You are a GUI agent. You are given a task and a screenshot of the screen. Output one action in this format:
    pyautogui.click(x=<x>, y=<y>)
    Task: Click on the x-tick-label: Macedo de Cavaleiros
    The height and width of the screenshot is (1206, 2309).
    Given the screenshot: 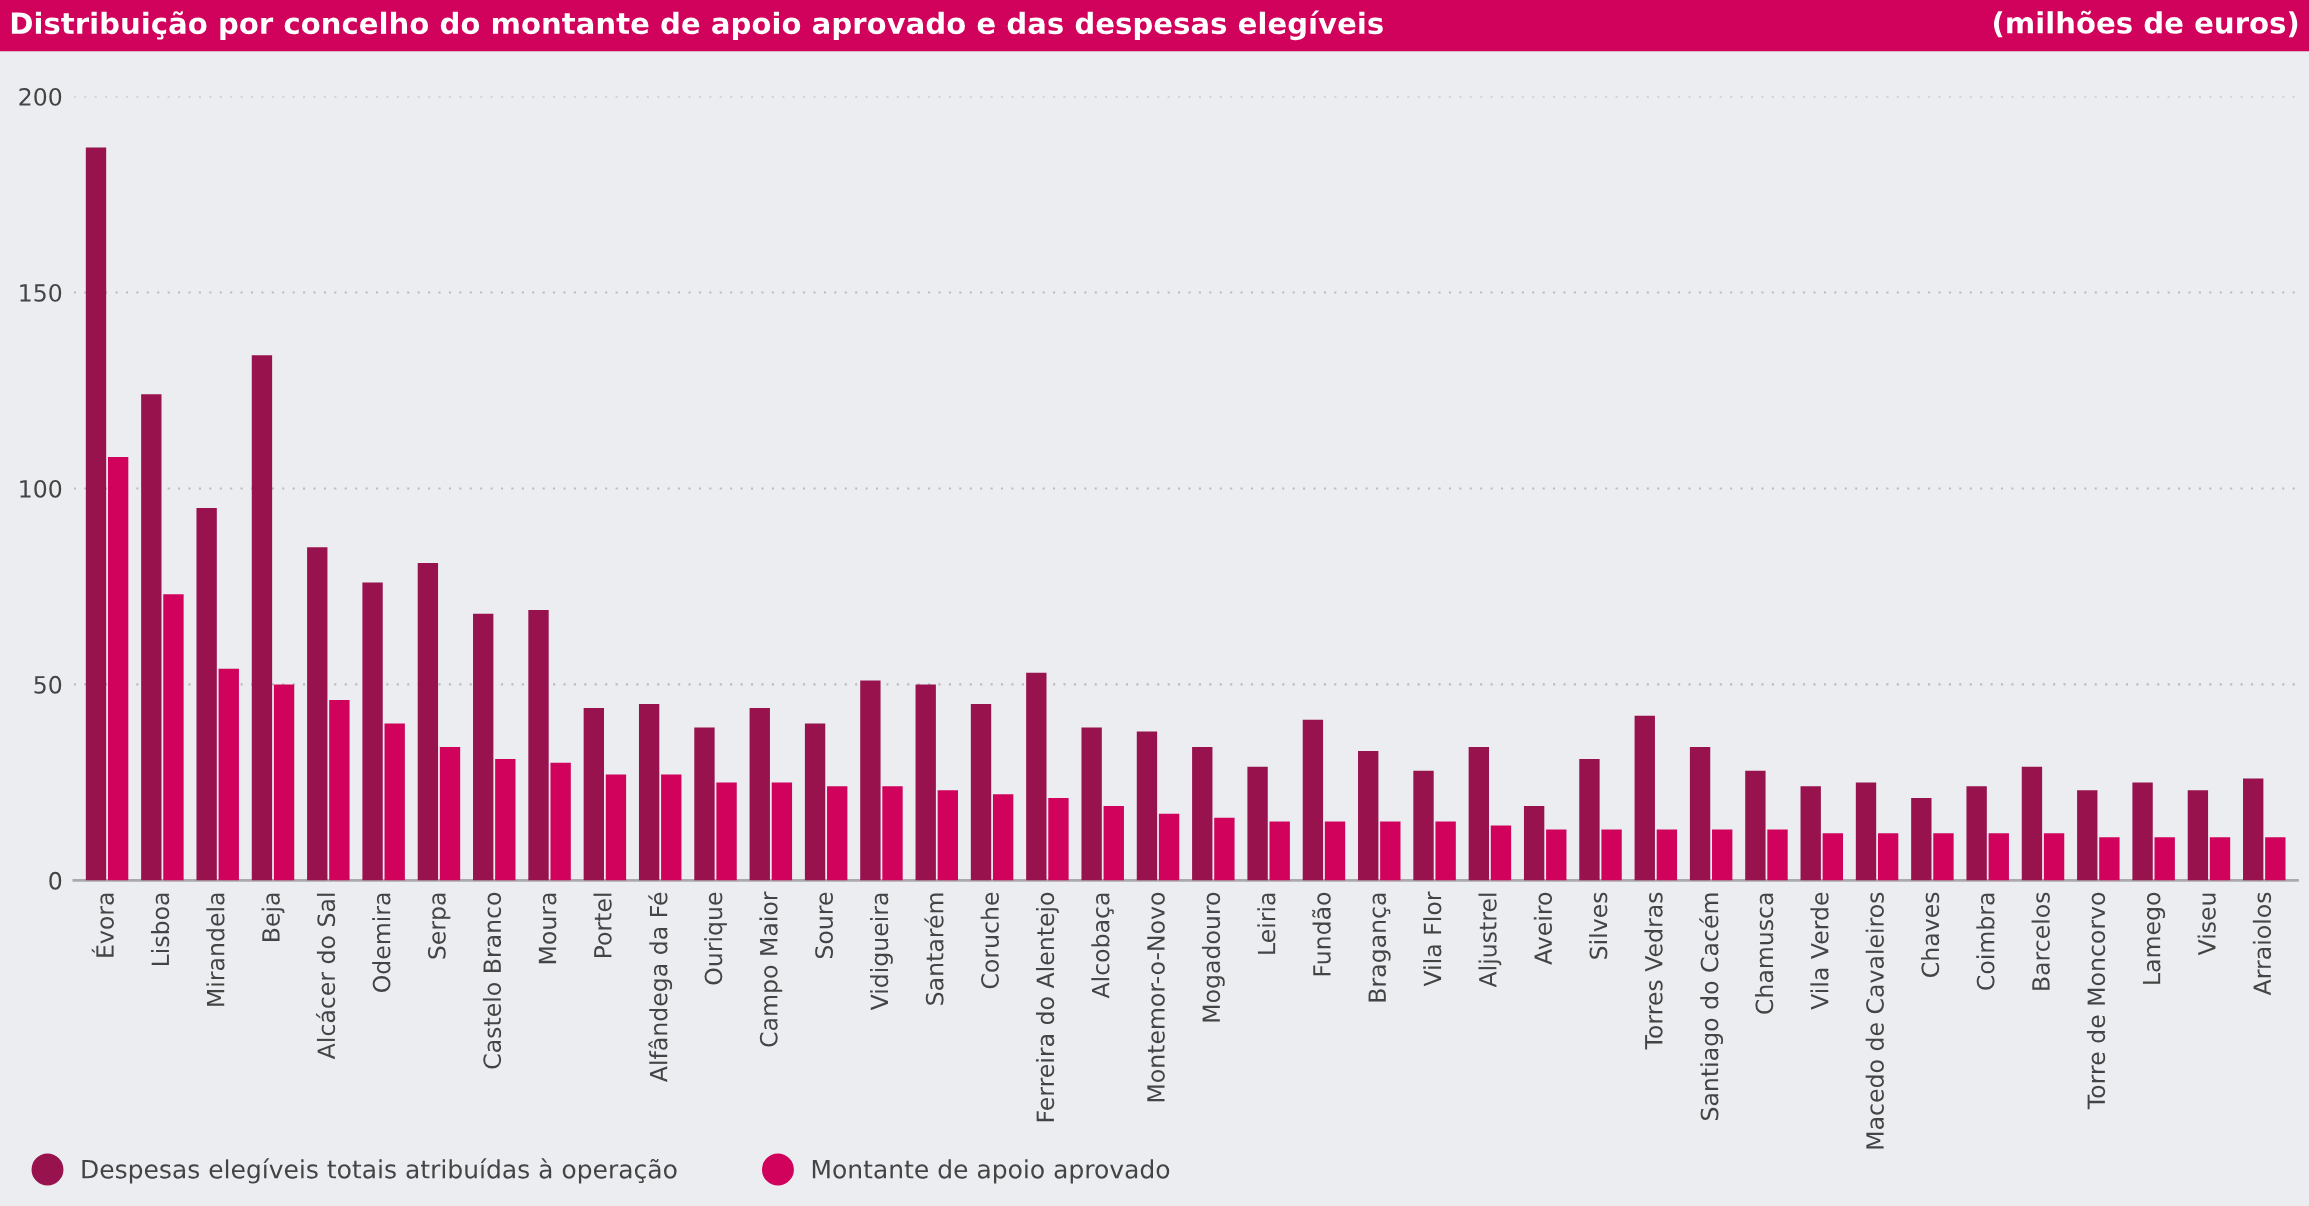 What is the action you would take?
    pyautogui.click(x=1874, y=1020)
    